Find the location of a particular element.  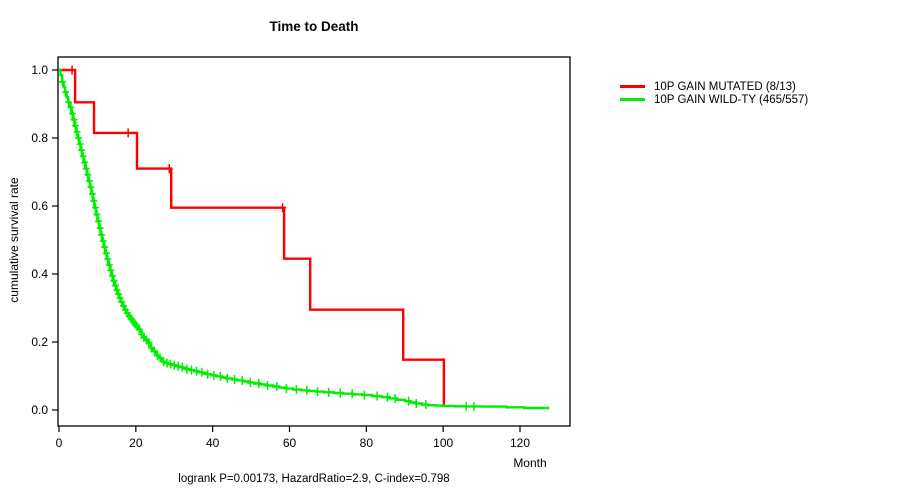

y-tick-label: 0.0 is located at coordinates (39, 410).